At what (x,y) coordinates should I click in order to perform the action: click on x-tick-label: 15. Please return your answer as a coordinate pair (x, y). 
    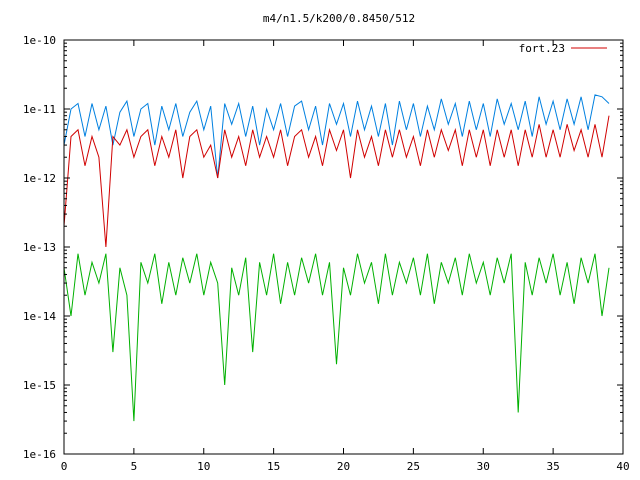
    Looking at the image, I should click on (273, 466).